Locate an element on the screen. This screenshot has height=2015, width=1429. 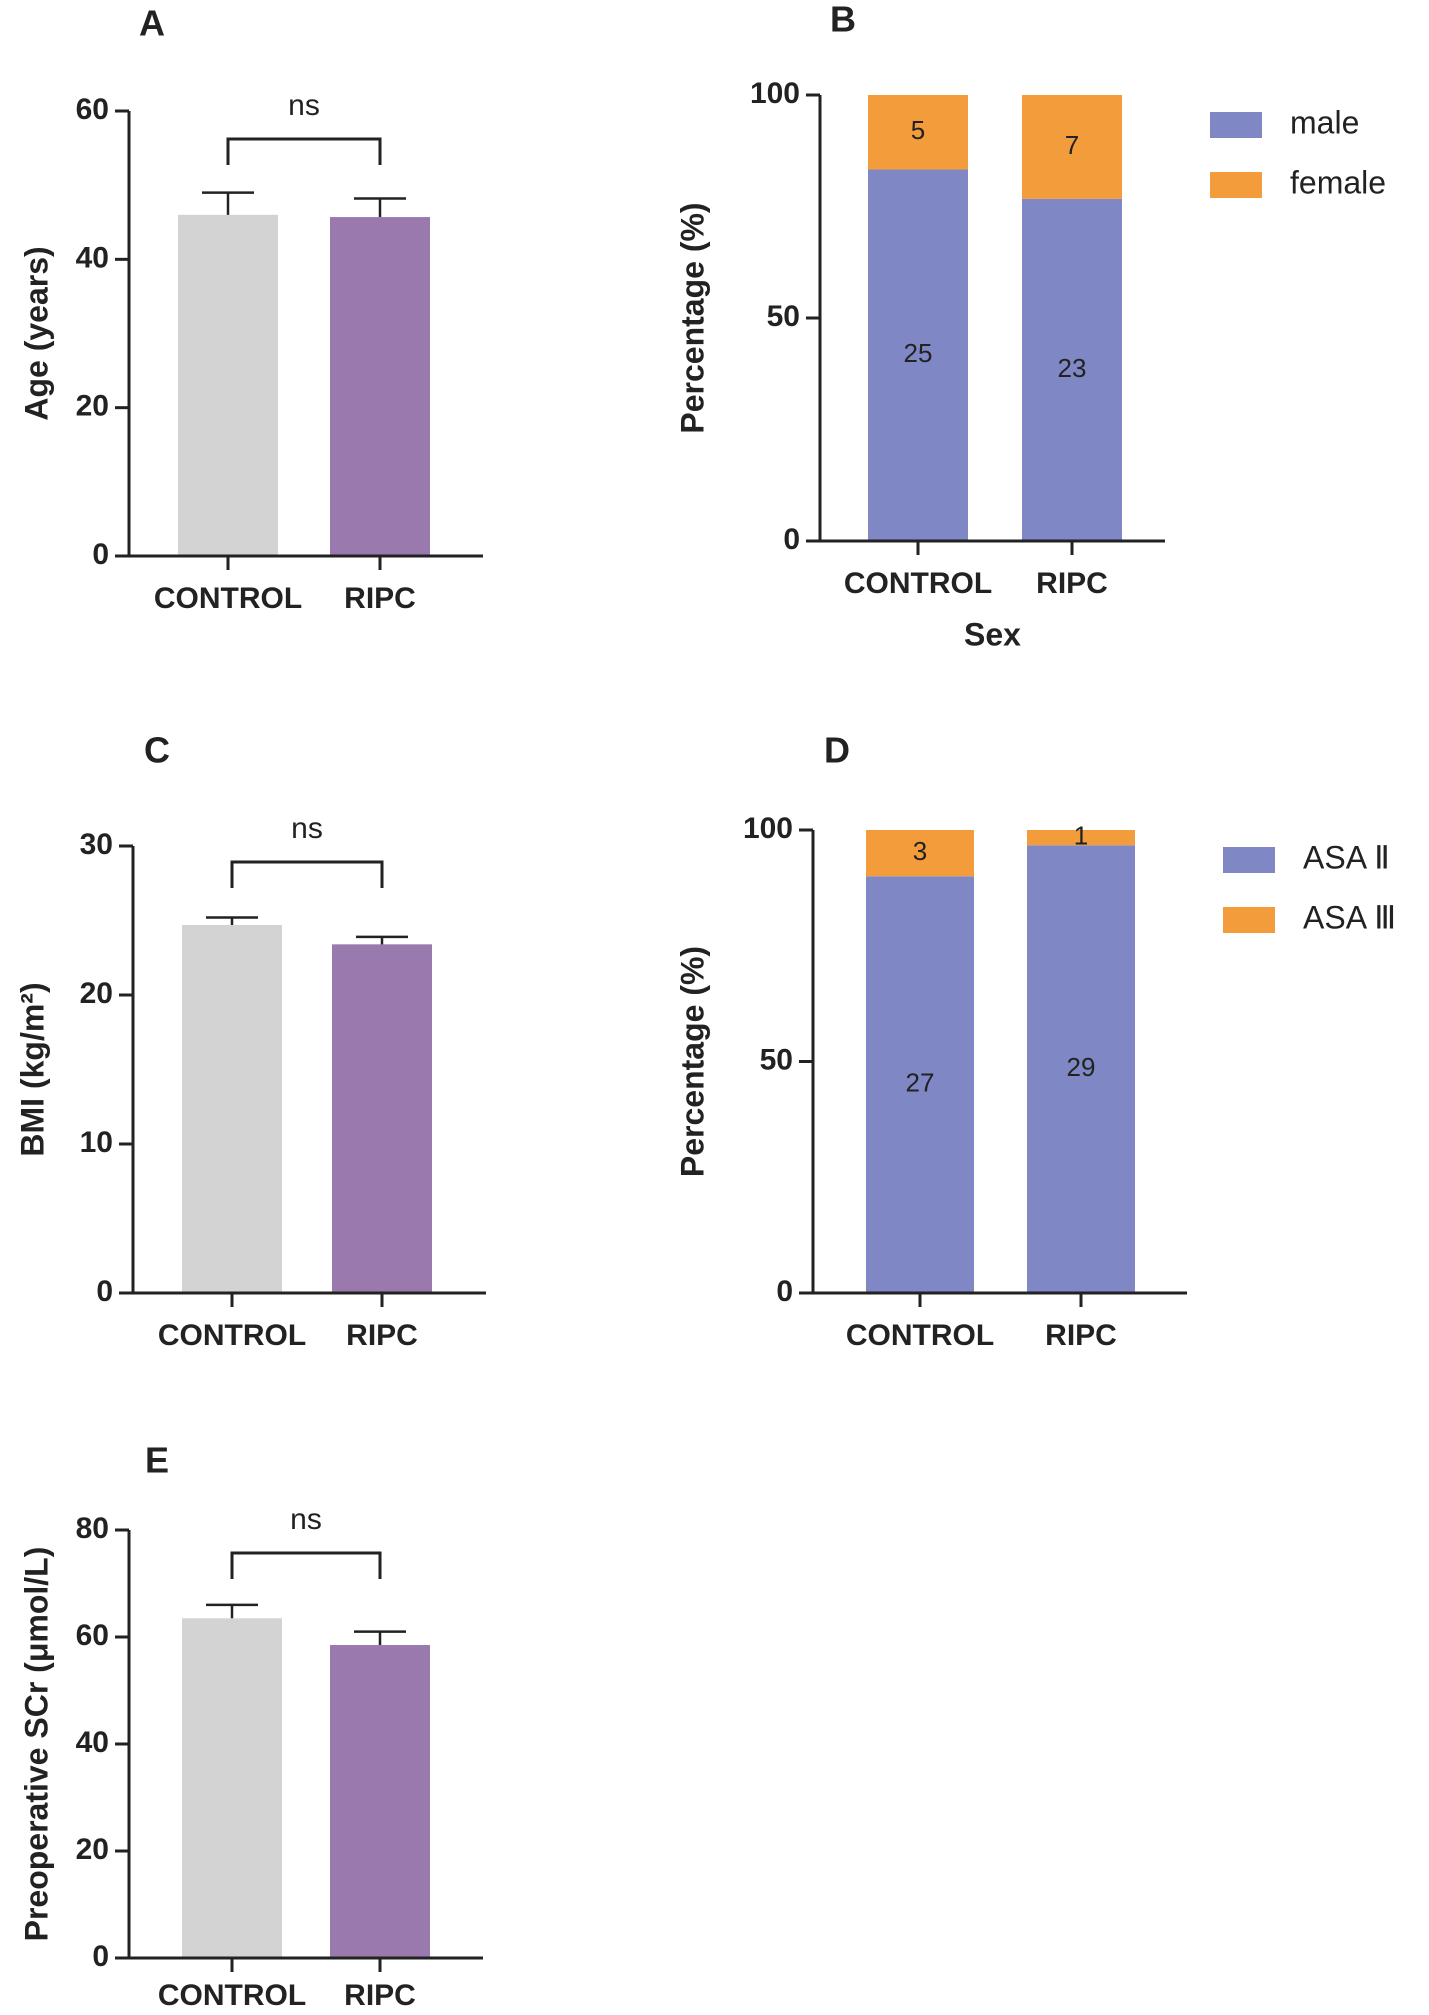
y-axis-title: BMI (kg/m²) is located at coordinates (32, 1069).